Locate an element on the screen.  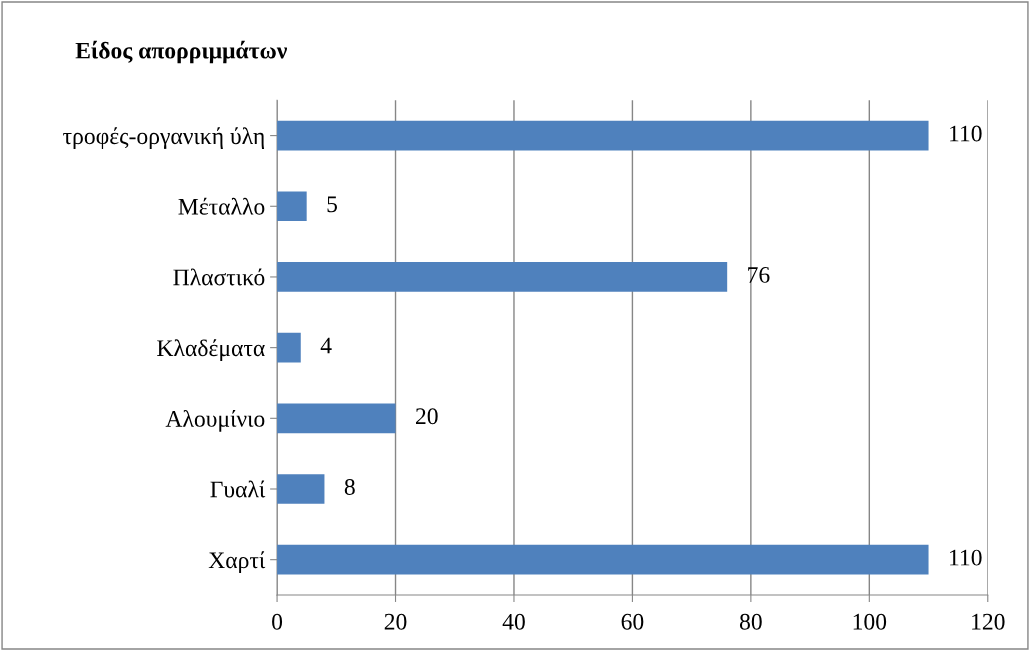
x-tick-label: 100 is located at coordinates (870, 621).